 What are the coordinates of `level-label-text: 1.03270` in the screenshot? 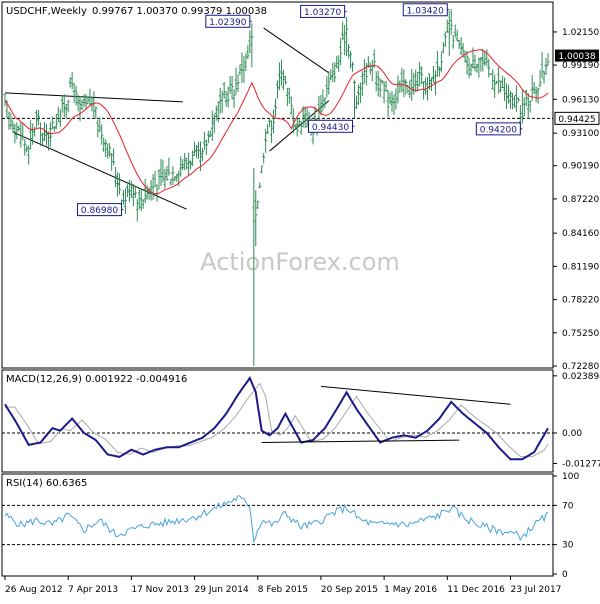 It's located at (322, 13).